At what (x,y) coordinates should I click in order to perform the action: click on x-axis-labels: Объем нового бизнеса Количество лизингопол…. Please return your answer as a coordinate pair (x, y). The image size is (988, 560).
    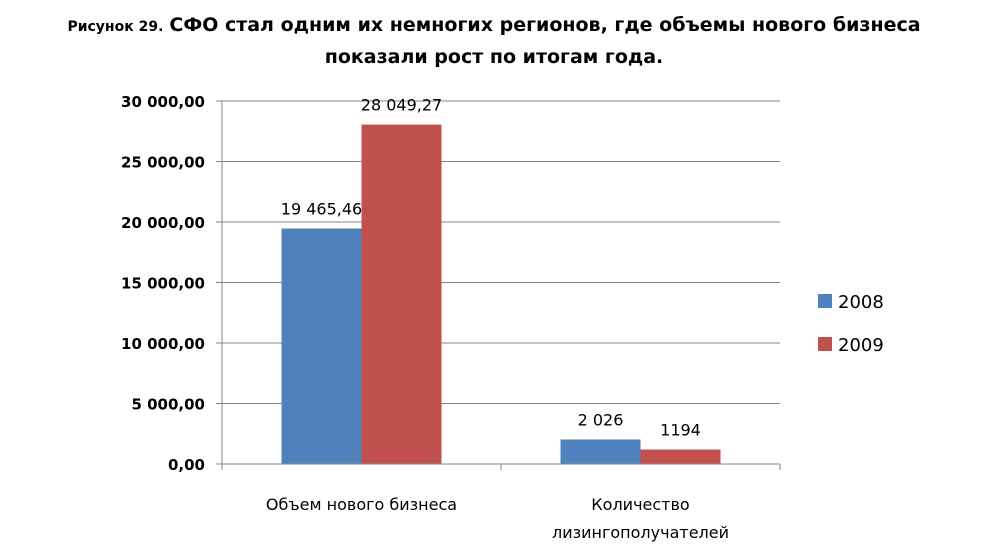
    Looking at the image, I should click on (497, 518).